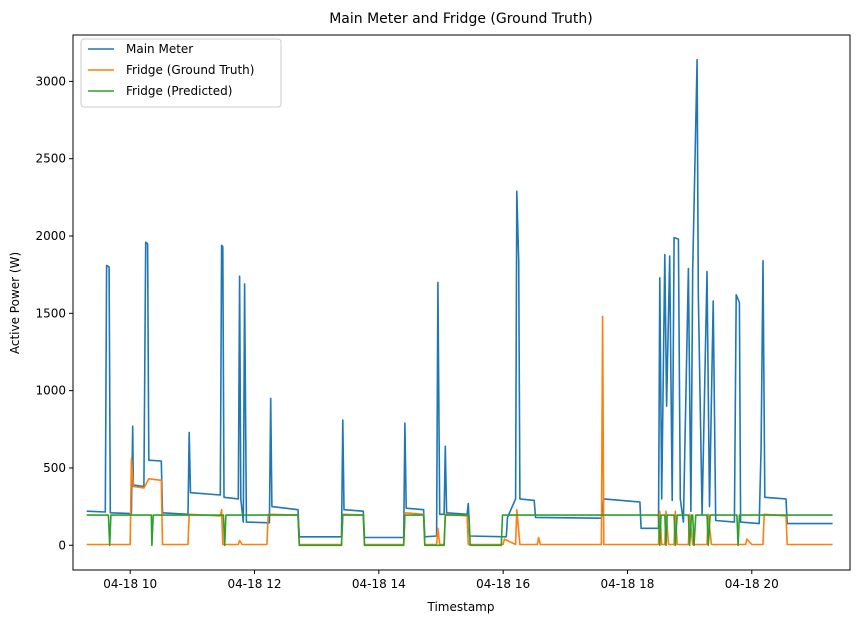 Image resolution: width=859 pixels, height=624 pixels. Describe the element at coordinates (752, 584) in the screenshot. I see `x-tick-label: 04-18 20` at that location.